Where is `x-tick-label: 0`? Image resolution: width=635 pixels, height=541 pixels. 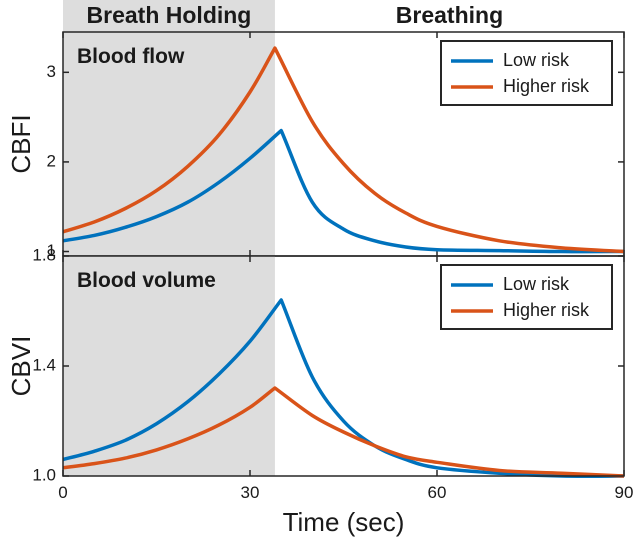
x-tick-label: 0 is located at coordinates (62, 492).